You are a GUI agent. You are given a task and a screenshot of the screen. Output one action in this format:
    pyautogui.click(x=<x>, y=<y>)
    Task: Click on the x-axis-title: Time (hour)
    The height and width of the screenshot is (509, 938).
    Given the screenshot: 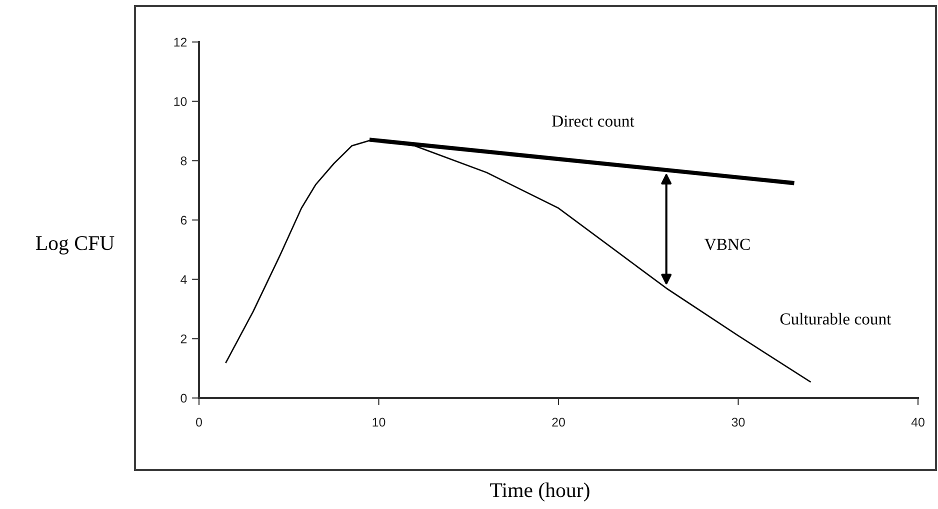 What is the action you would take?
    pyautogui.click(x=540, y=492)
    